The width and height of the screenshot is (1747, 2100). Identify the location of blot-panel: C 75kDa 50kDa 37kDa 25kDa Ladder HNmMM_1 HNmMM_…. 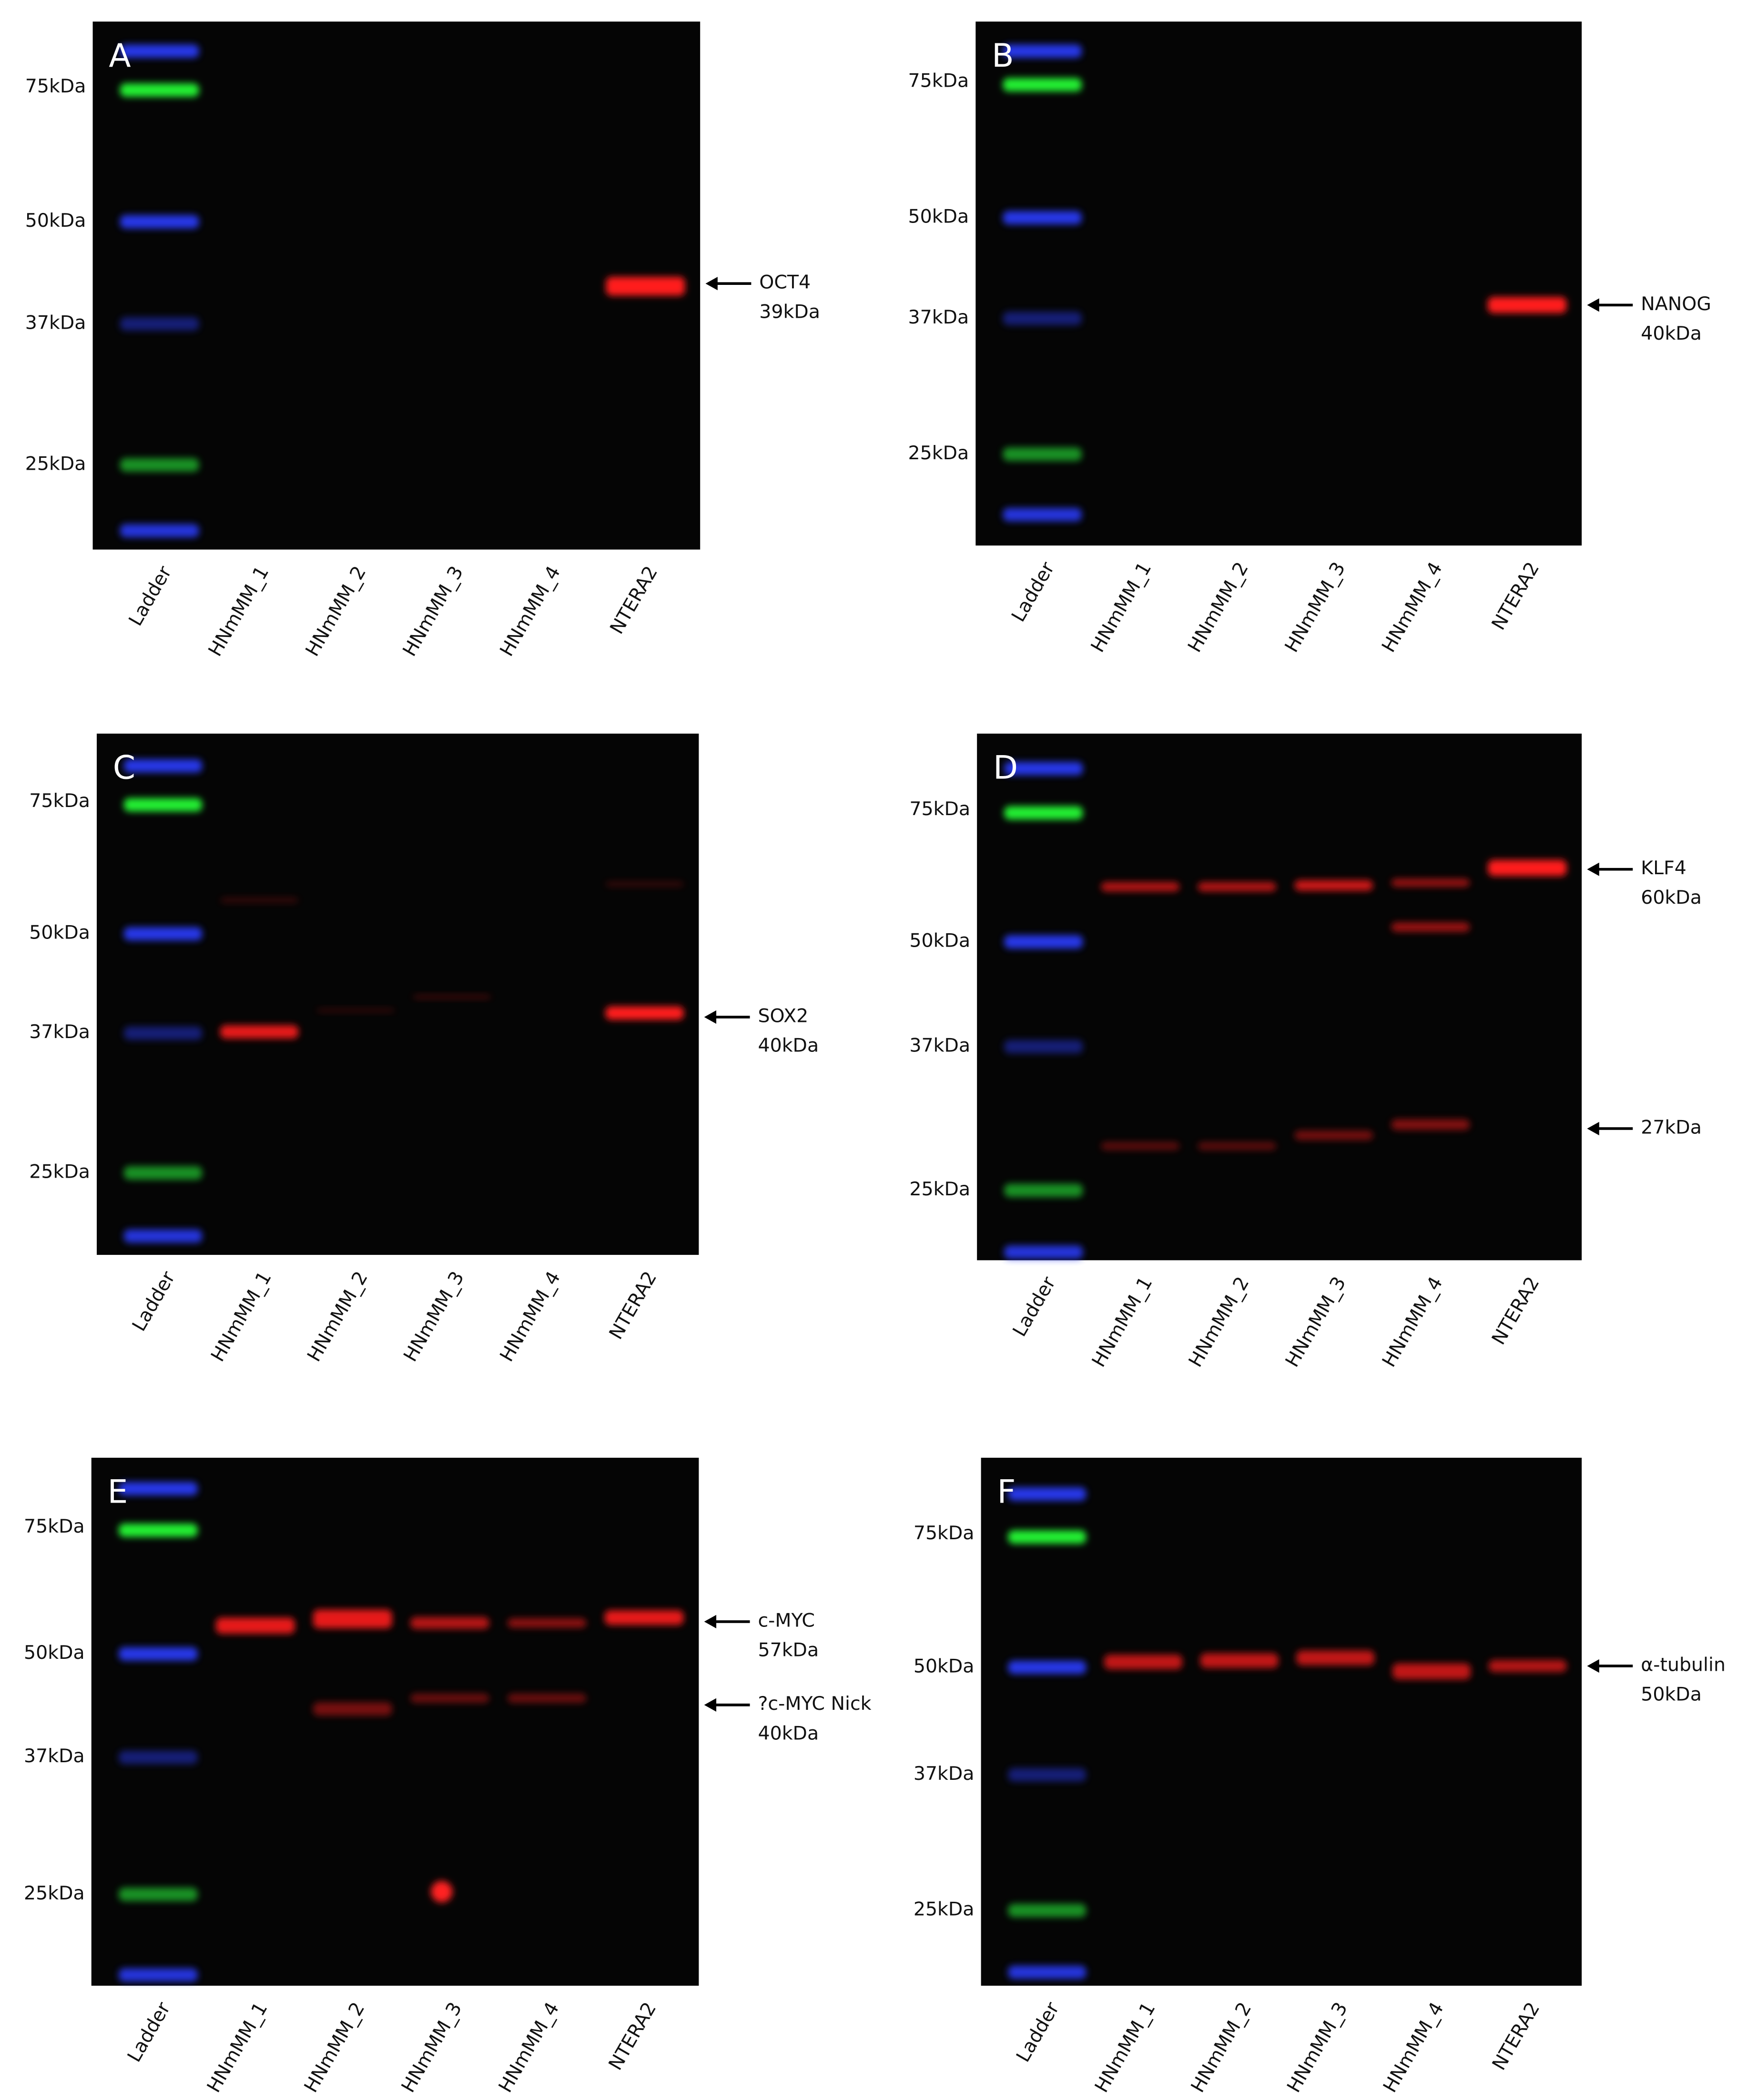
(424, 1049).